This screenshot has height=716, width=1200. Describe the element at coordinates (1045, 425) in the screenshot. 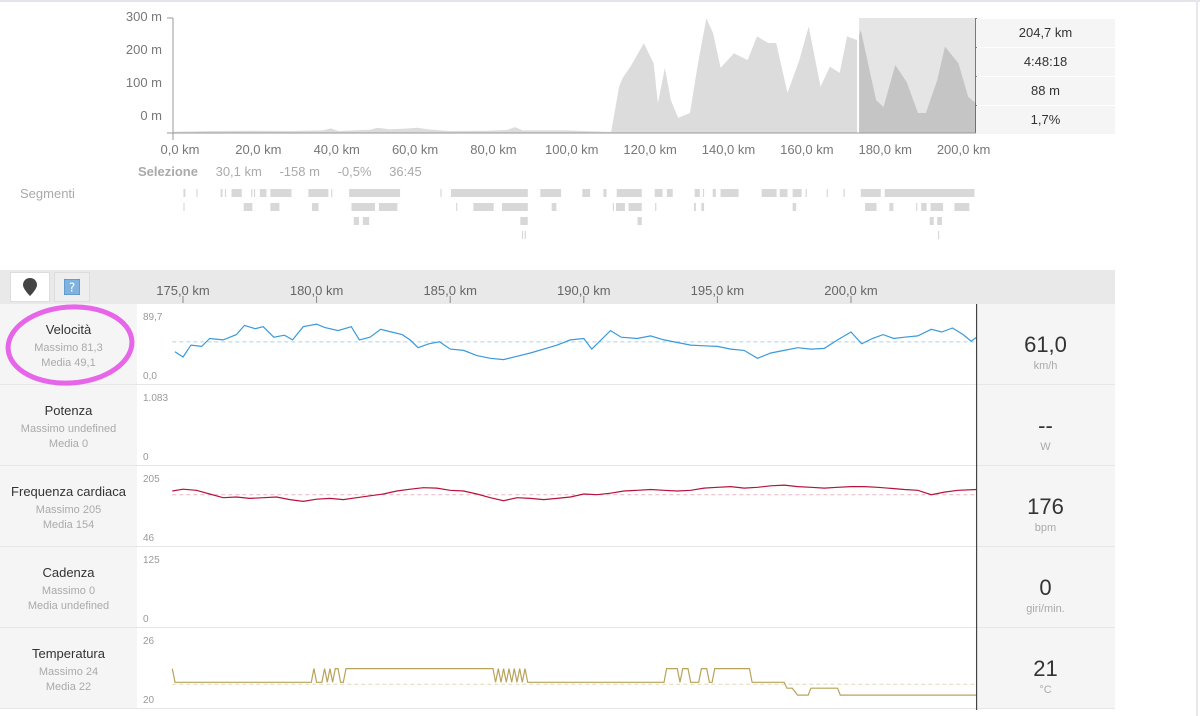

I see `metric-value-panel: -- W` at that location.